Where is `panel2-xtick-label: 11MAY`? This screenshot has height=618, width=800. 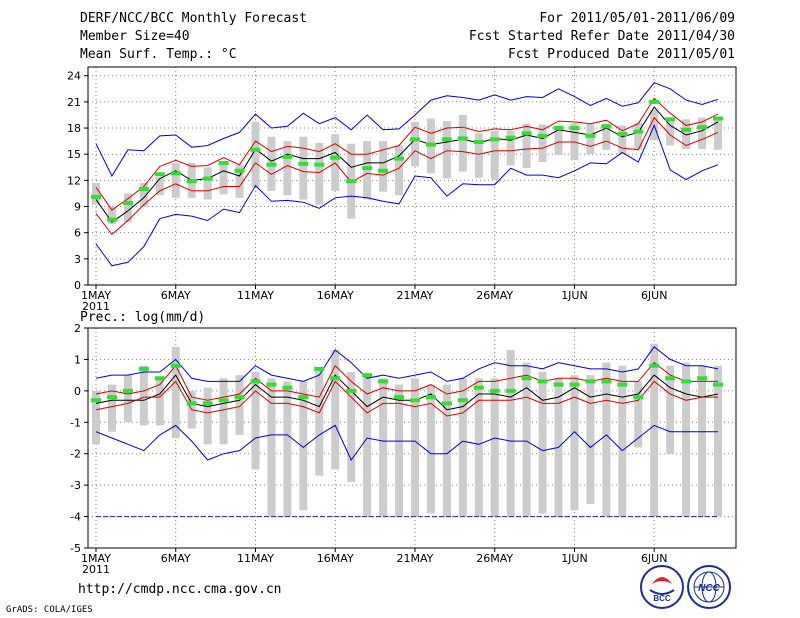
panel2-xtick-label: 11MAY is located at coordinates (255, 558).